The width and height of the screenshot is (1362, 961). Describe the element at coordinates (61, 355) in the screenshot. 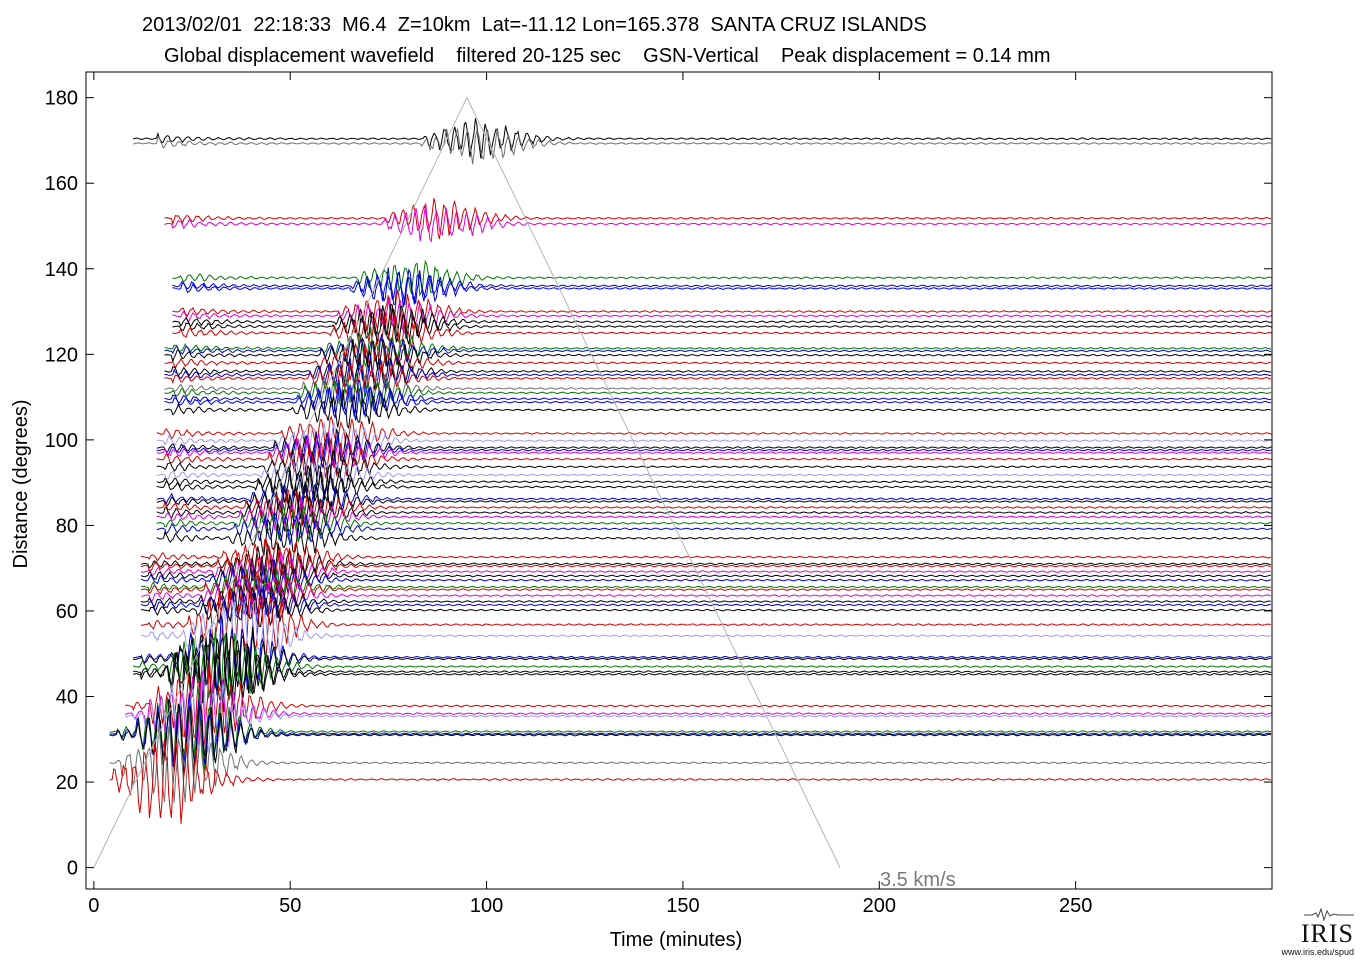

I see `y-tick-label: 120` at that location.